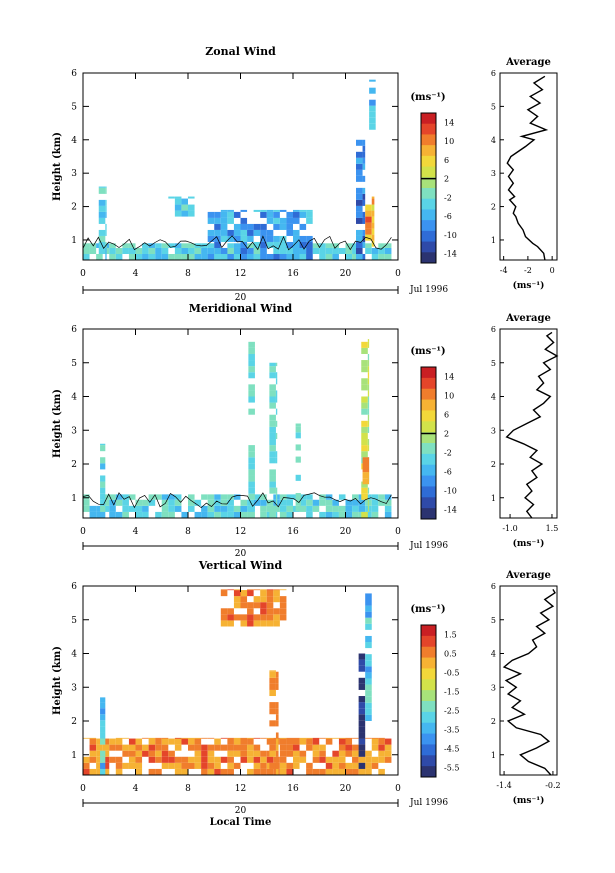 The image size is (615, 873). What do you see at coordinates (136, 532) in the screenshot?
I see `x-tick-label: 4` at bounding box center [136, 532].